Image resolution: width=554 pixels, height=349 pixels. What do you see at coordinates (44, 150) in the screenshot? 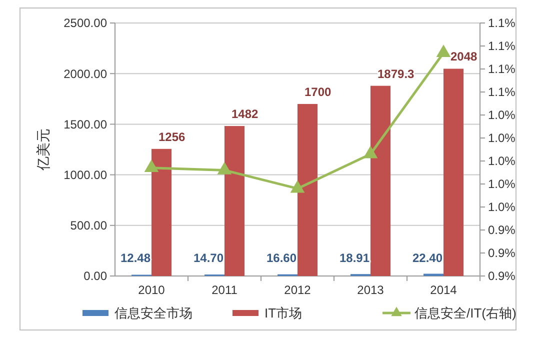
I see `y-axis-title: 亿美元` at bounding box center [44, 150].